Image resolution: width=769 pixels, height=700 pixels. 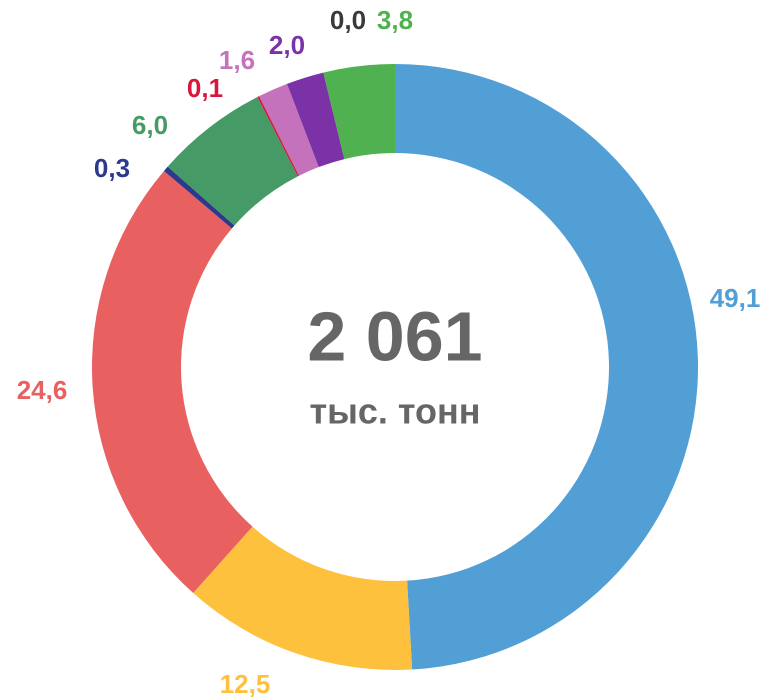 What do you see at coordinates (394, 411) in the screenshot?
I see `center-unit: тыс. тонн` at bounding box center [394, 411].